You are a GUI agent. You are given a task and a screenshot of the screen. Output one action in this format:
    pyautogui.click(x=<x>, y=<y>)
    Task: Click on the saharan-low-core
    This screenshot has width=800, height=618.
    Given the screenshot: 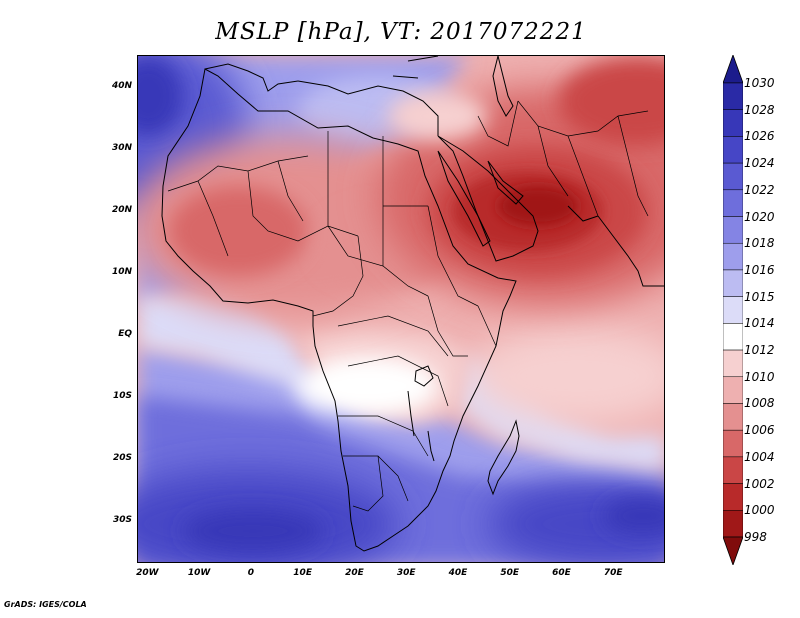 What is the action you would take?
    pyautogui.click(x=238, y=231)
    